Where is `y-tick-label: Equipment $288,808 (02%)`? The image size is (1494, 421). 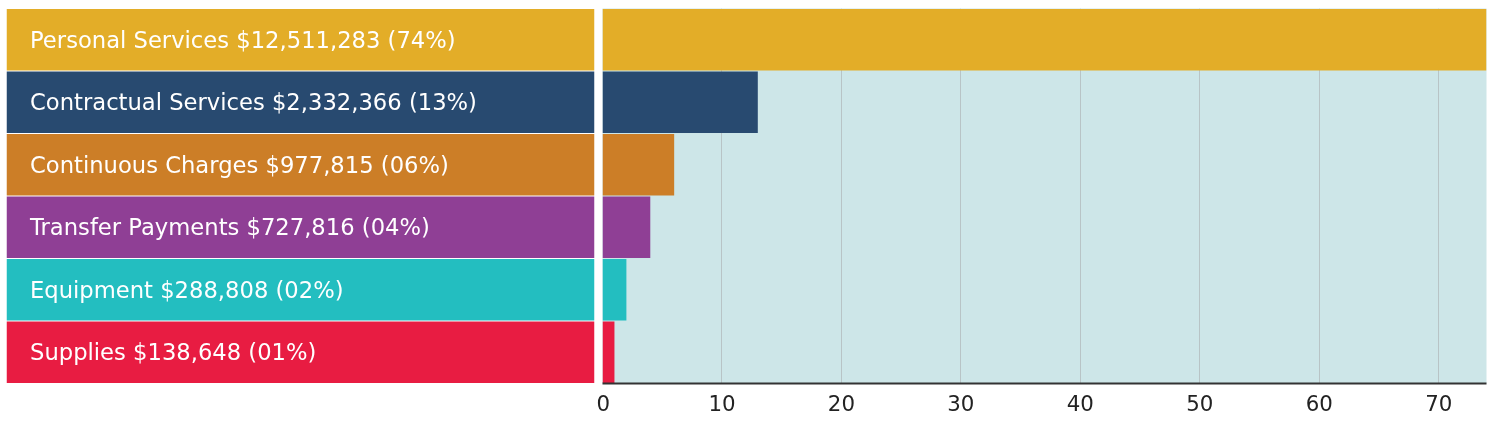
y-tick-label: Equipment $288,808 (02%) is located at coordinates (187, 289).